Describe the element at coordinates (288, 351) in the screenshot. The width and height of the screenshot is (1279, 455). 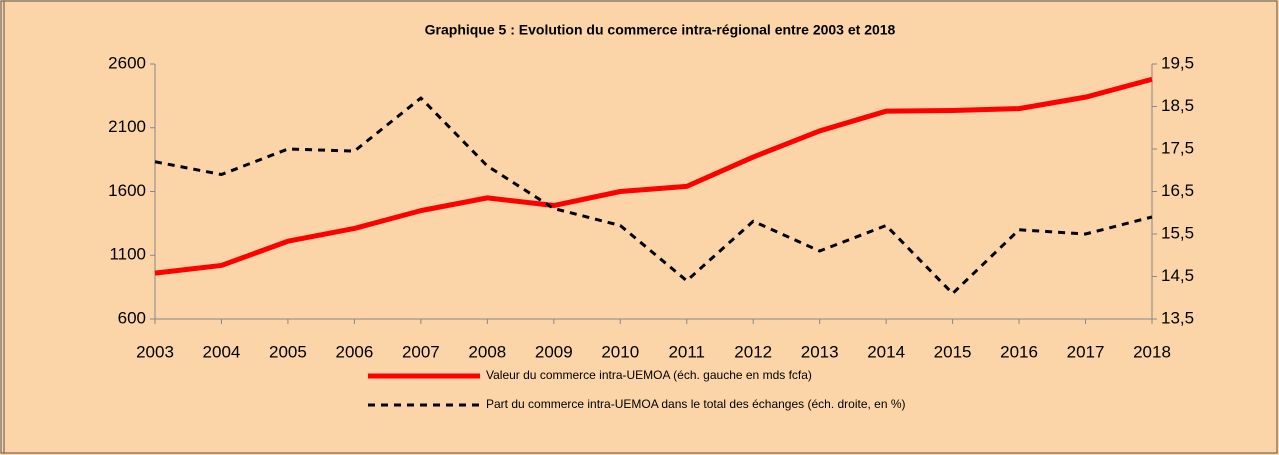
I see `x-tick-label: 2005` at that location.